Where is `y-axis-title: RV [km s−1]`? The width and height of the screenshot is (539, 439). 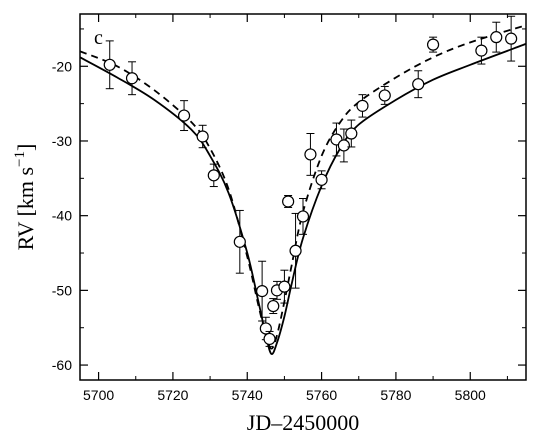
y-axis-title: RV [km s−1] is located at coordinates (25, 197).